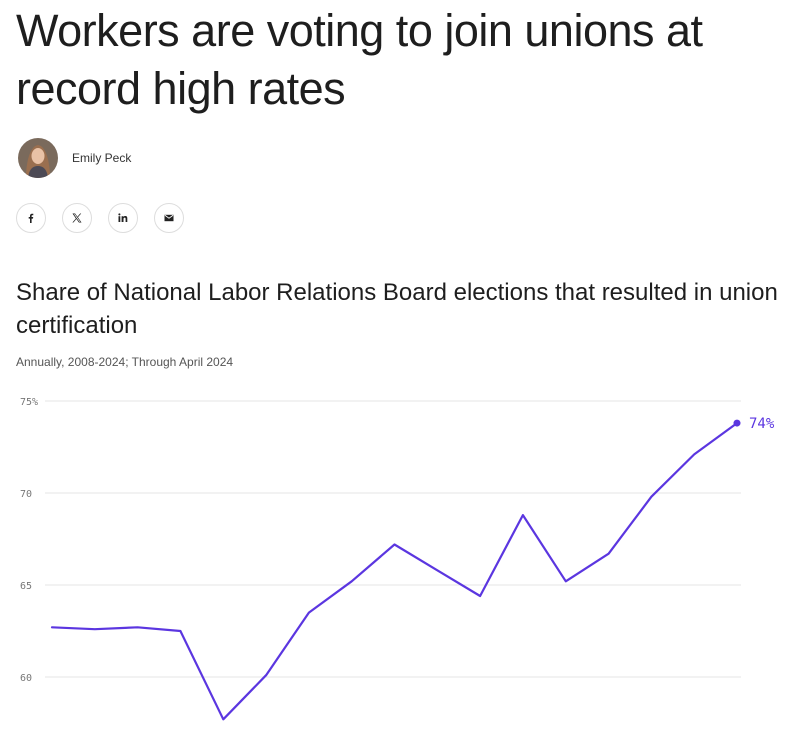  What do you see at coordinates (26, 678) in the screenshot?
I see `y-tick-label: 60` at bounding box center [26, 678].